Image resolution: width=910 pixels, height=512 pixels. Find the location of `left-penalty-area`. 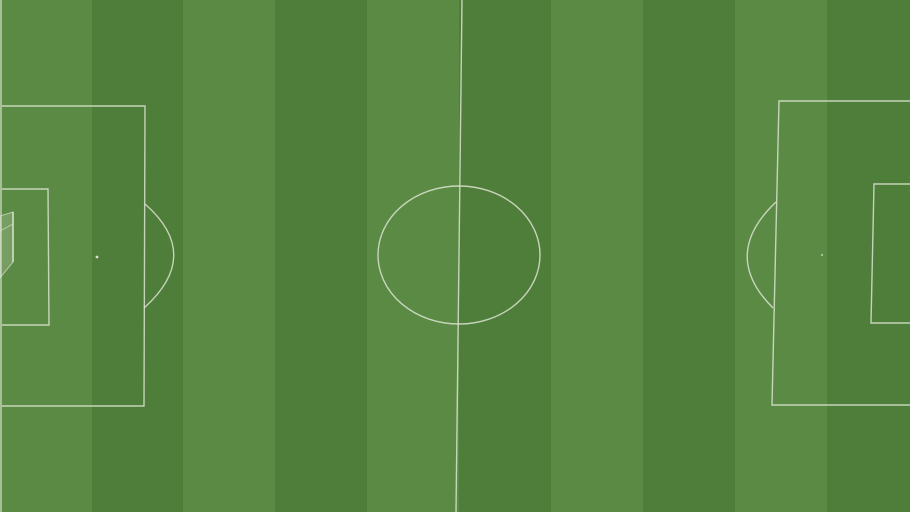

left-penalty-area is located at coordinates (73, 256).